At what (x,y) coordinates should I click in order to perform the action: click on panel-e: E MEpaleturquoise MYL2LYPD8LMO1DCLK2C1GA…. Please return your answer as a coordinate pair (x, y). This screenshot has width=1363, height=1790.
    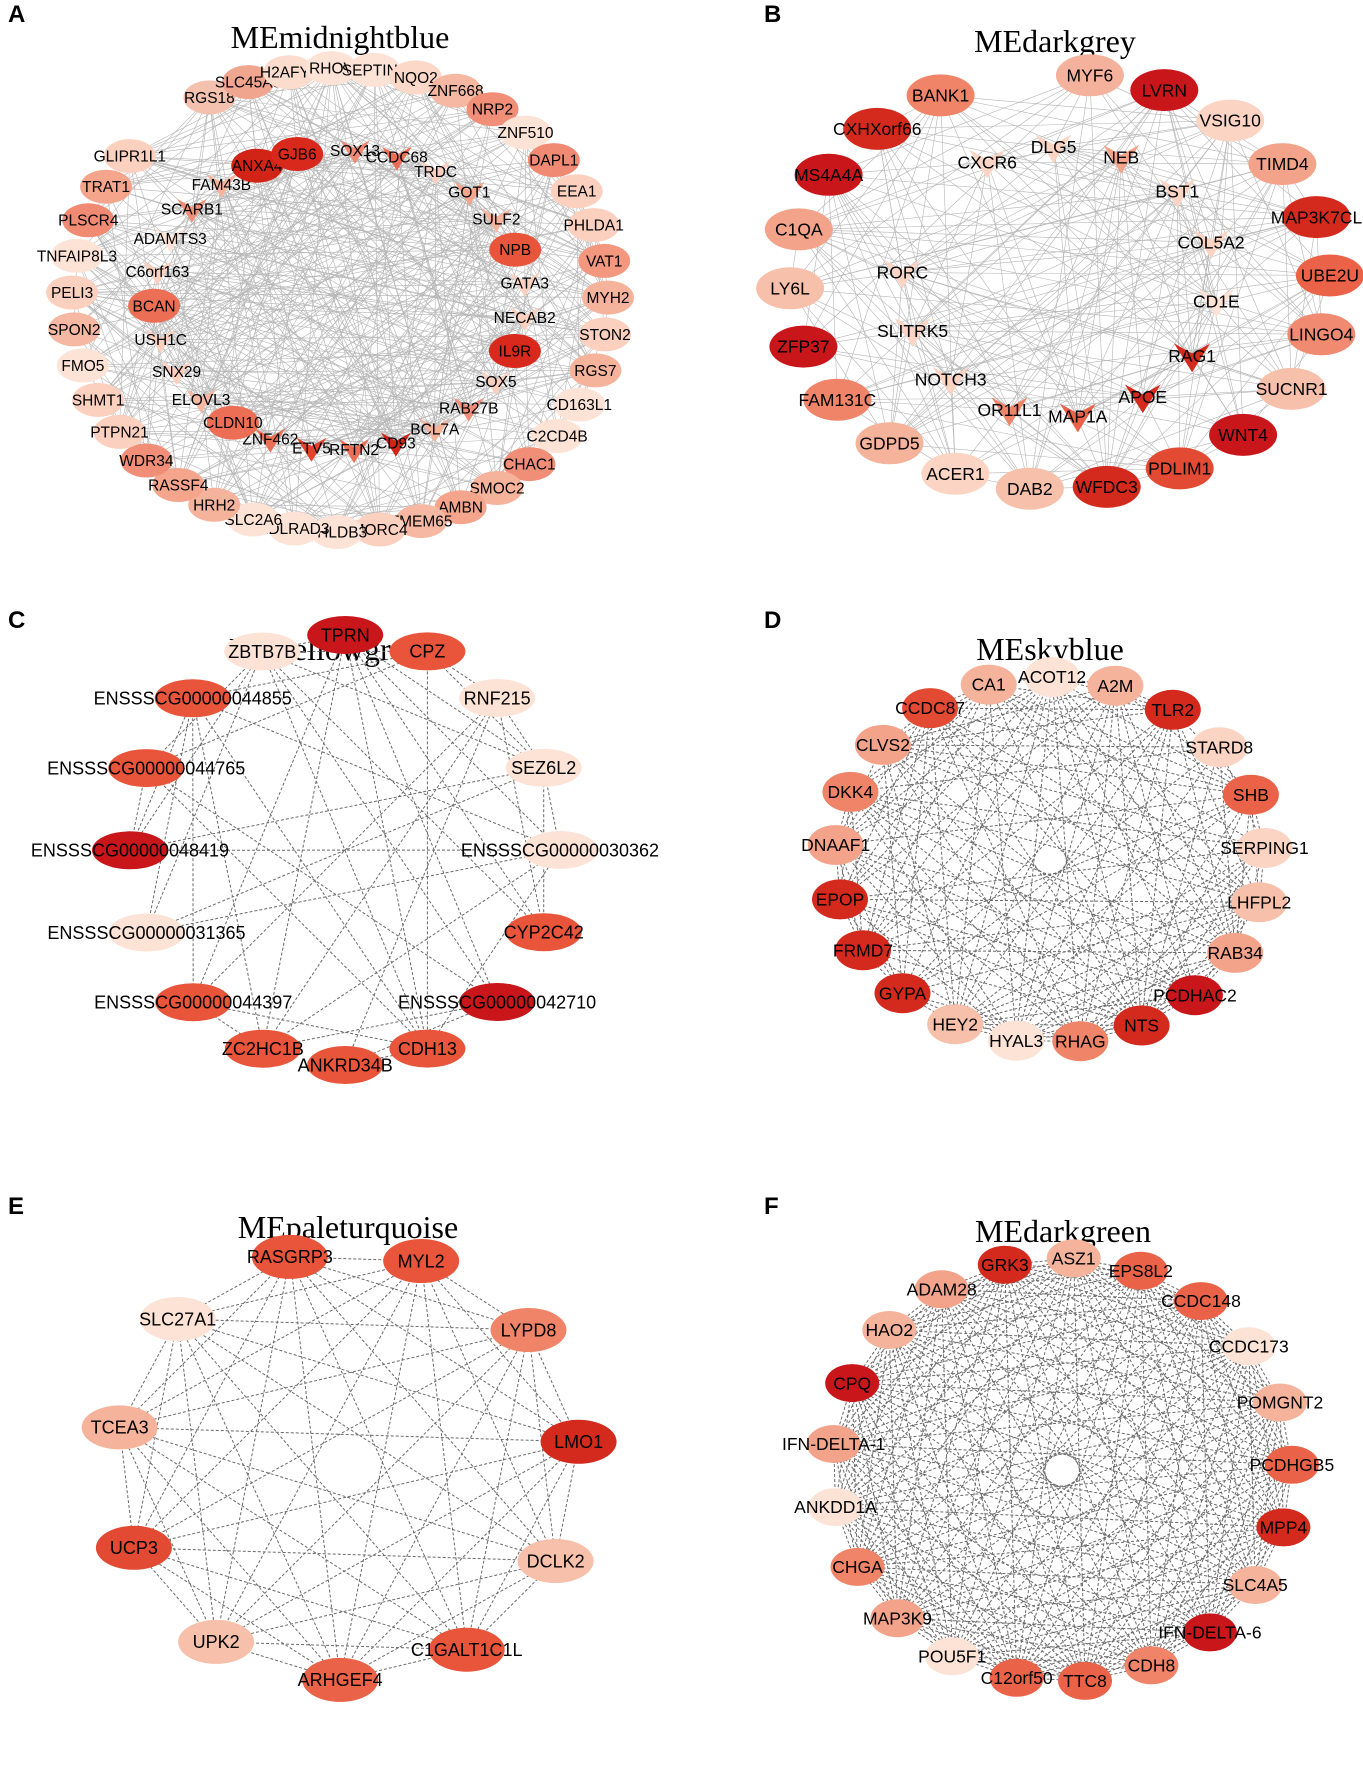
    Looking at the image, I should click on (312, 1447).